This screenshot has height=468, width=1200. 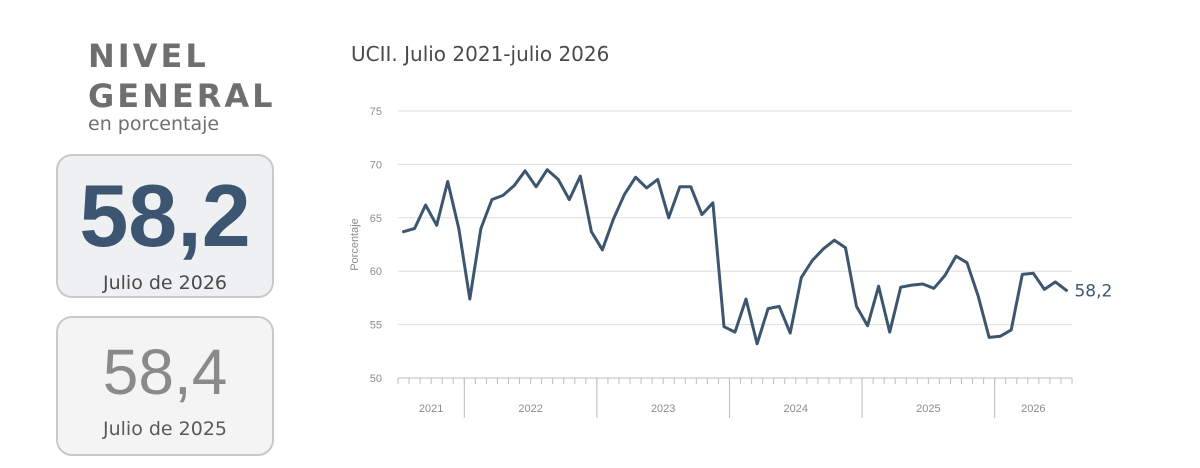 I want to click on previous-value-card: 58,4 Julio de 2025, so click(x=165, y=386).